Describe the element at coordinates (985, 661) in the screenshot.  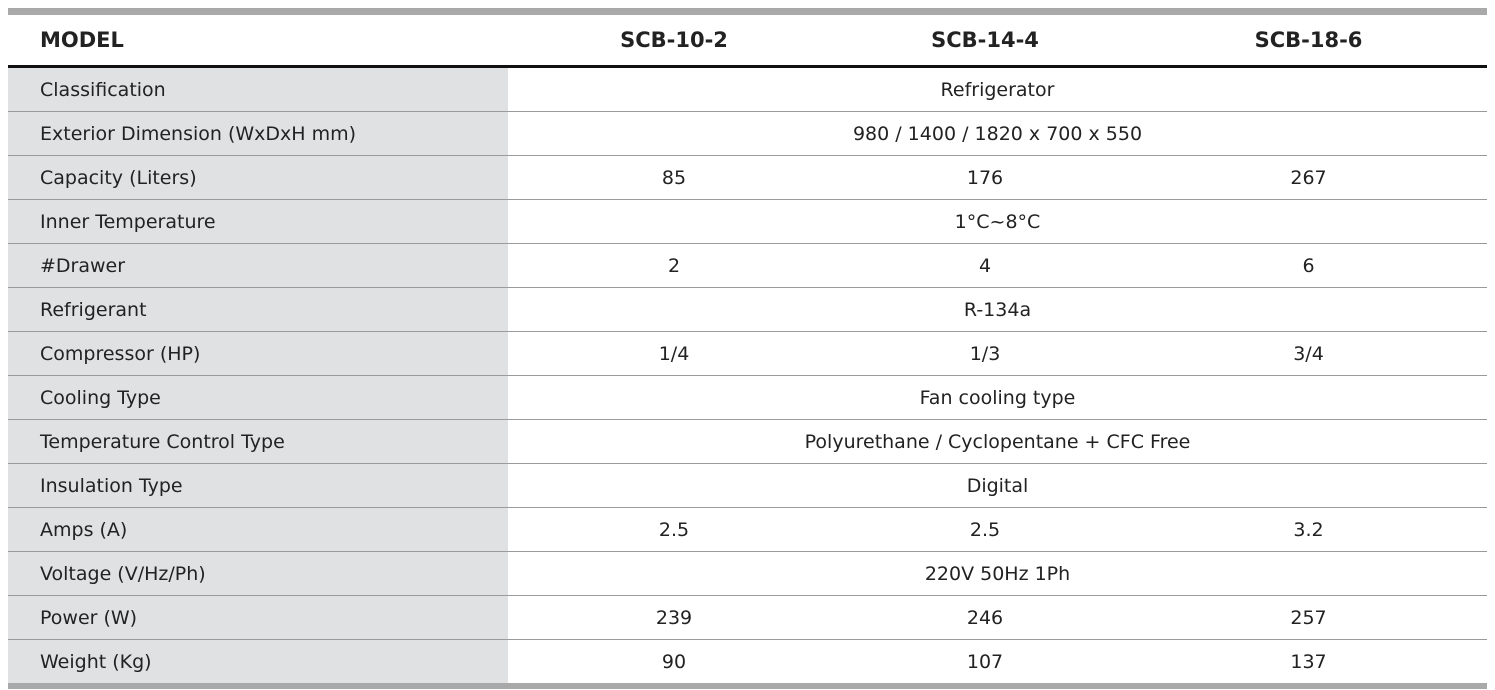
I see `spec-value: 107` at that location.